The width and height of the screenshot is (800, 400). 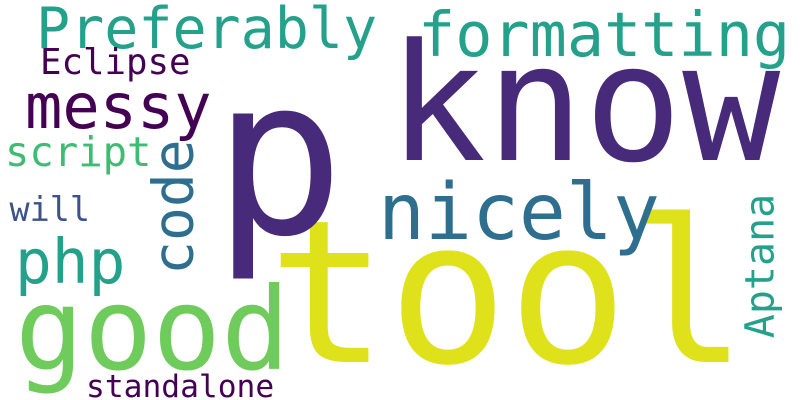 I want to click on word-will: will, so click(x=50, y=209).